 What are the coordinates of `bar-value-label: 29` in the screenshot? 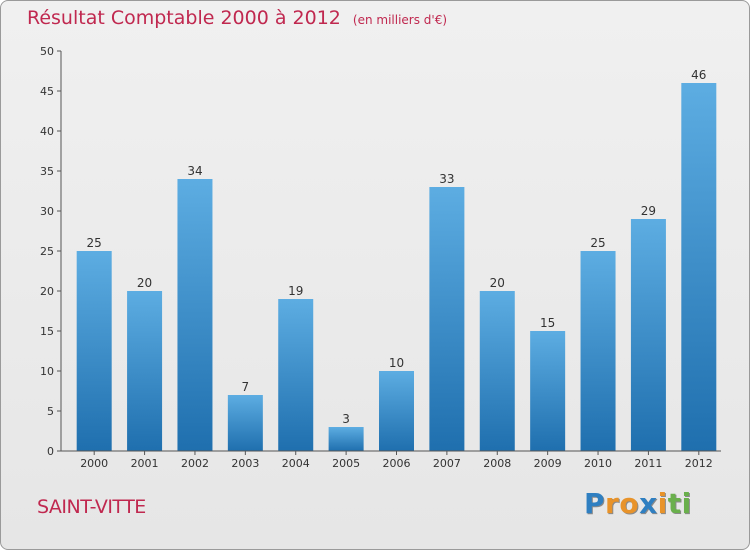 It's located at (648, 211).